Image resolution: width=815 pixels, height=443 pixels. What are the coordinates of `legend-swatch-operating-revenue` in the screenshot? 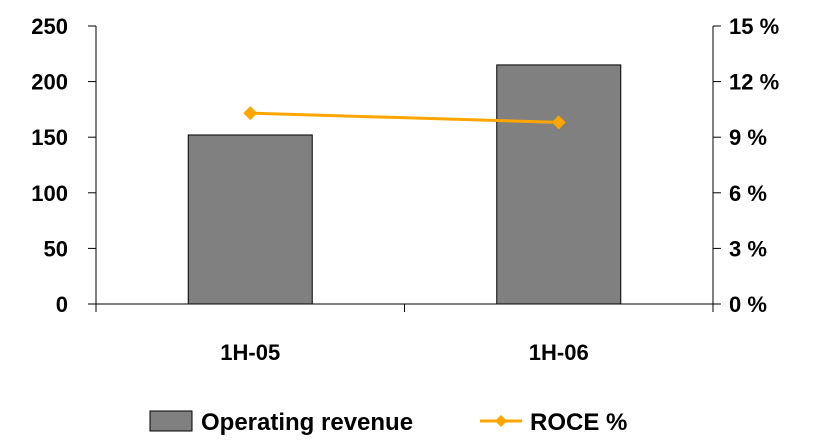 It's located at (171, 421).